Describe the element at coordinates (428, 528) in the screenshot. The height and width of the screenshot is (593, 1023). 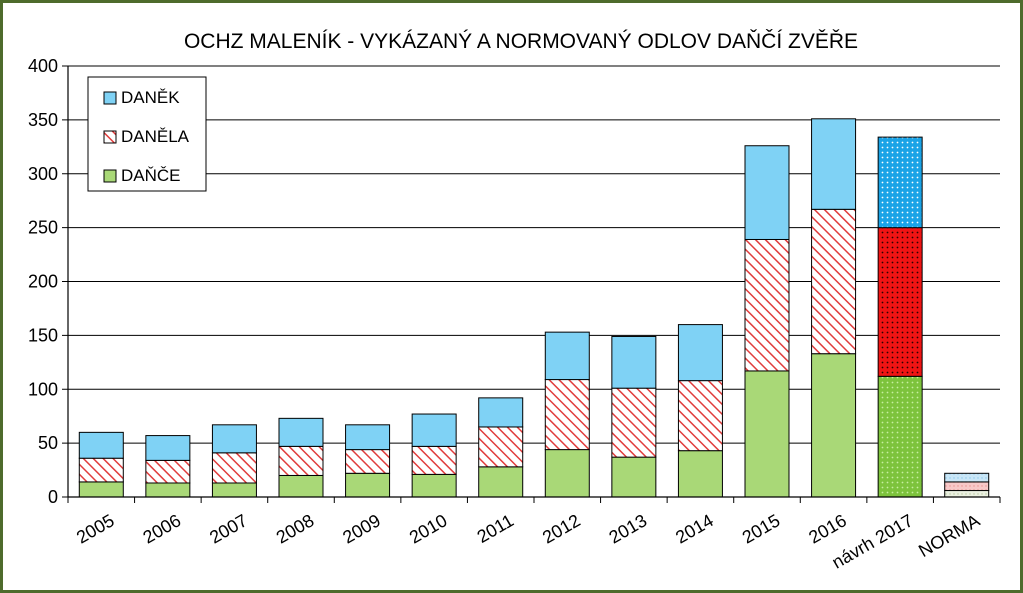
I see `x-tick-label: 2010` at that location.